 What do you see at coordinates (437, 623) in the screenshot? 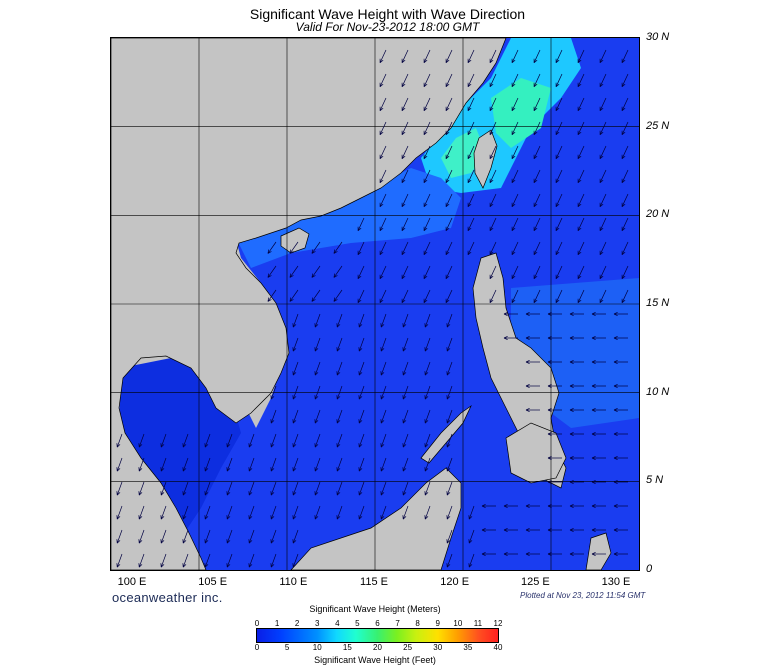
I see `legend-meters-tick: 9` at bounding box center [437, 623].